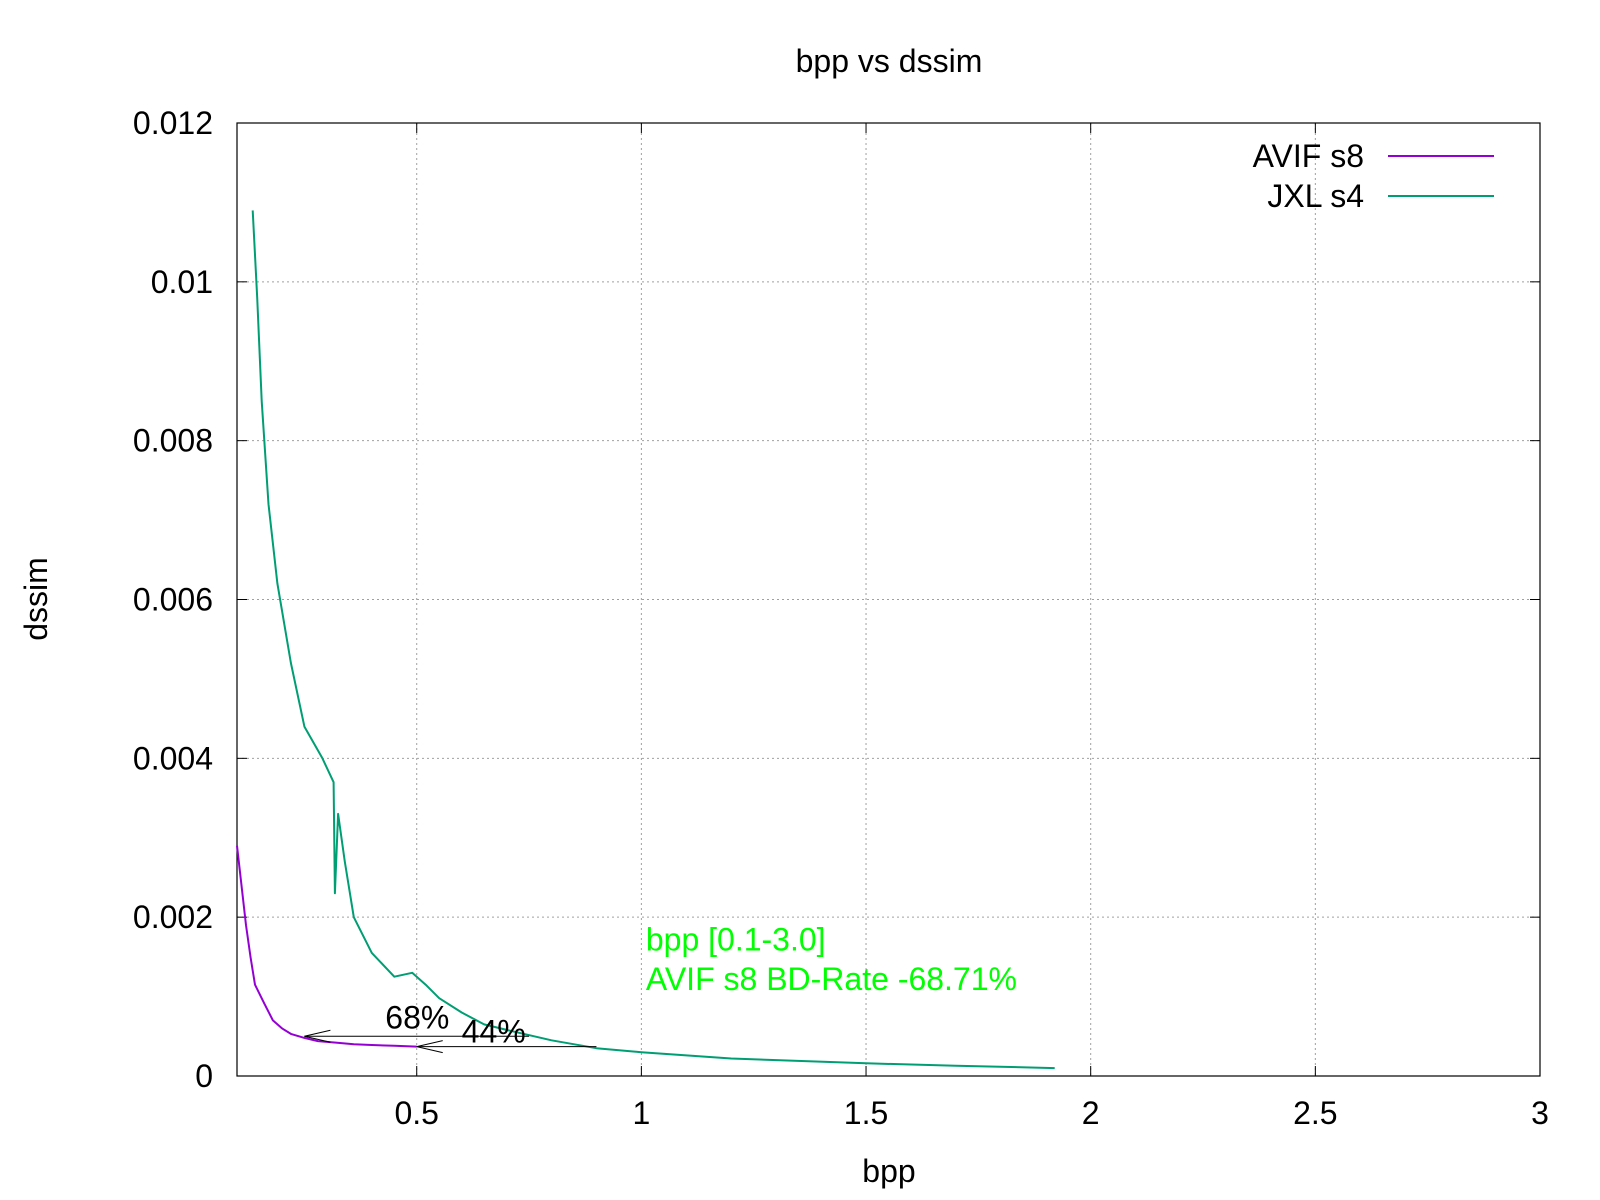 The image size is (1600, 1200). I want to click on y-tick-label: 0.008, so click(173, 441).